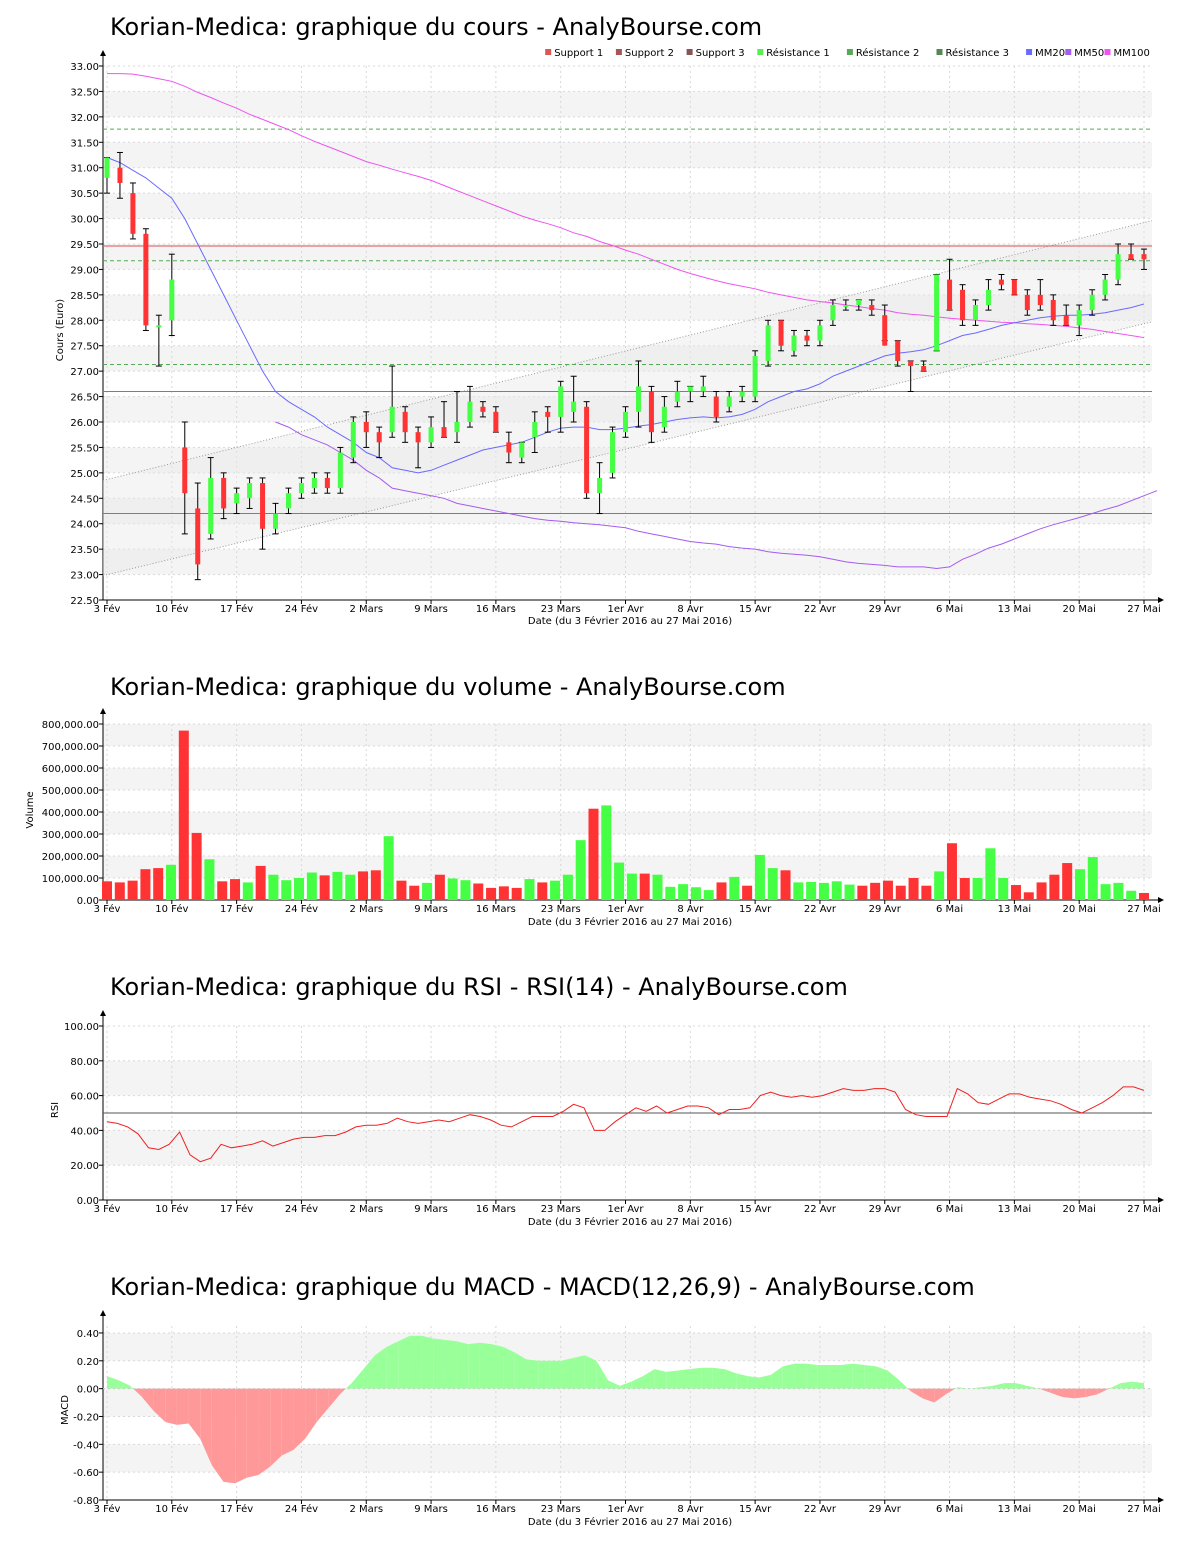 This screenshot has width=1200, height=1550. What do you see at coordinates (755, 909) in the screenshot?
I see `volume-xtick-label: 15 Avr` at bounding box center [755, 909].